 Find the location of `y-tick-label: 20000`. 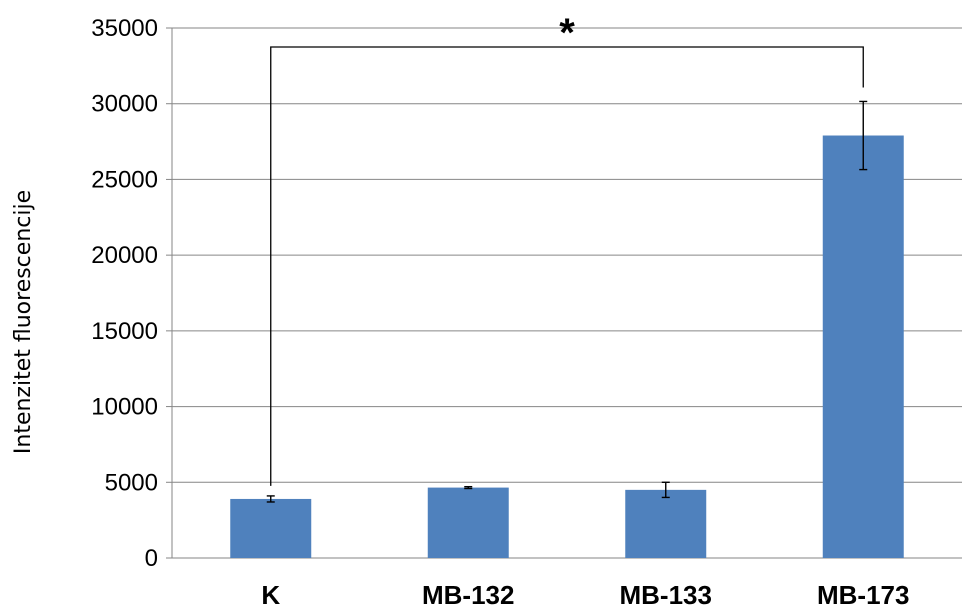

y-tick-label: 20000 is located at coordinates (124, 255).